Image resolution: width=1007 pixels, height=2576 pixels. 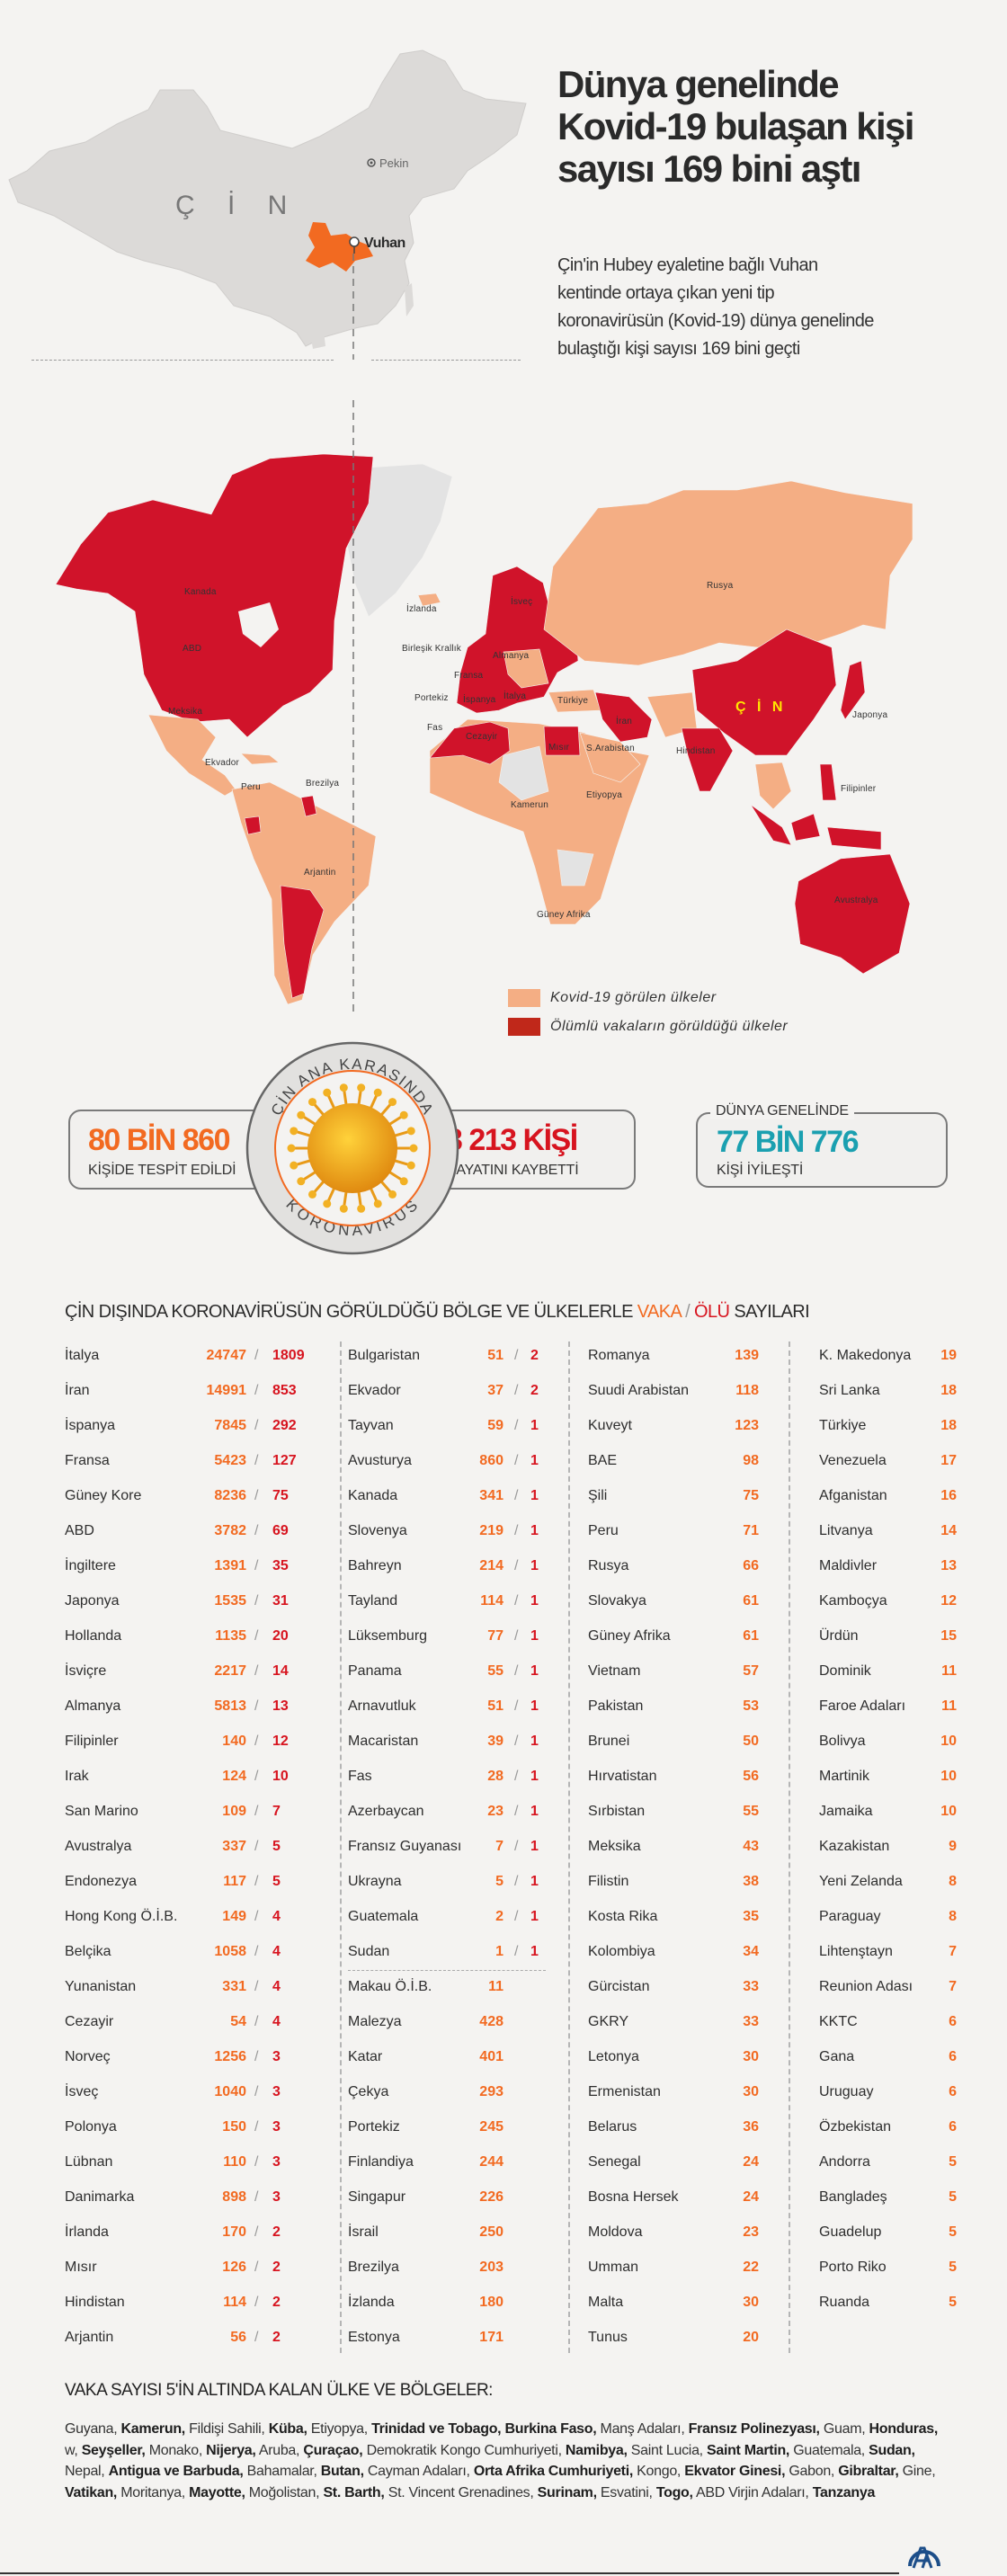 I want to click on table-case-count: 11, so click(x=949, y=1671).